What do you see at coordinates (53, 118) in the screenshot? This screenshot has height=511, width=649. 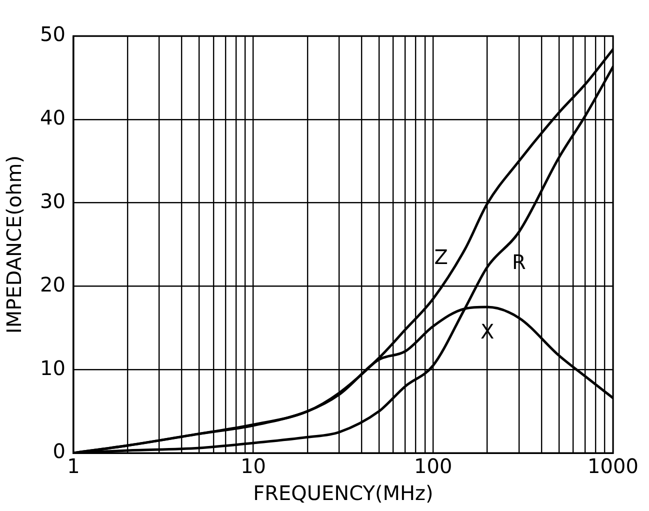 I see `y-tick-label: 40` at bounding box center [53, 118].